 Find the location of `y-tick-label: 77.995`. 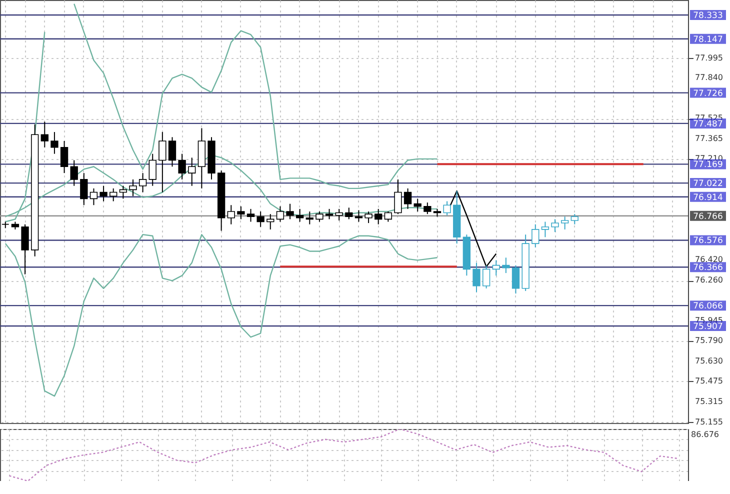

y-tick-label: 77.995 is located at coordinates (709, 57).